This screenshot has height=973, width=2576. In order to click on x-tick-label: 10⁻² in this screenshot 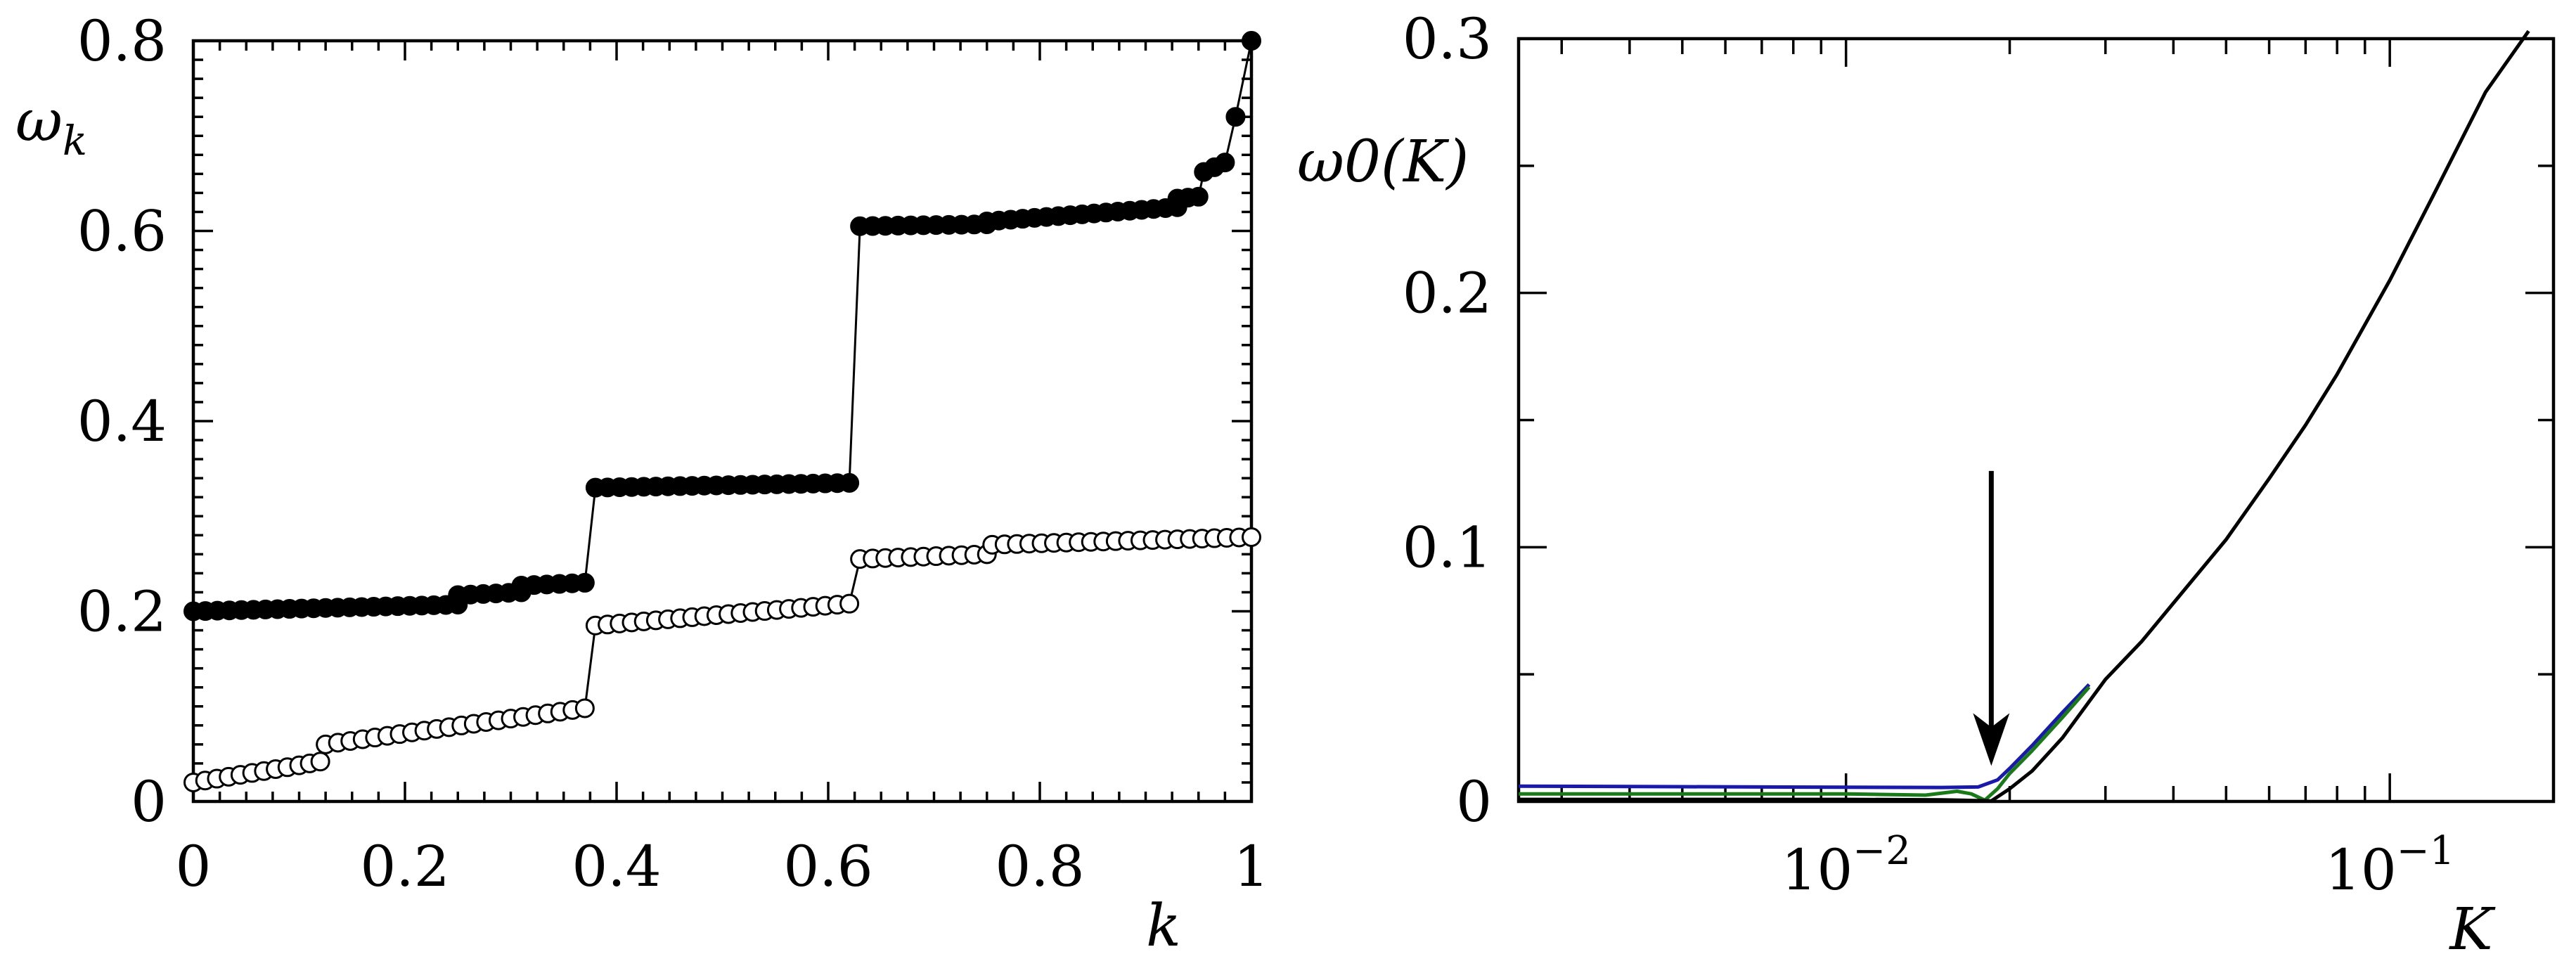, I will do `click(1846, 865)`.